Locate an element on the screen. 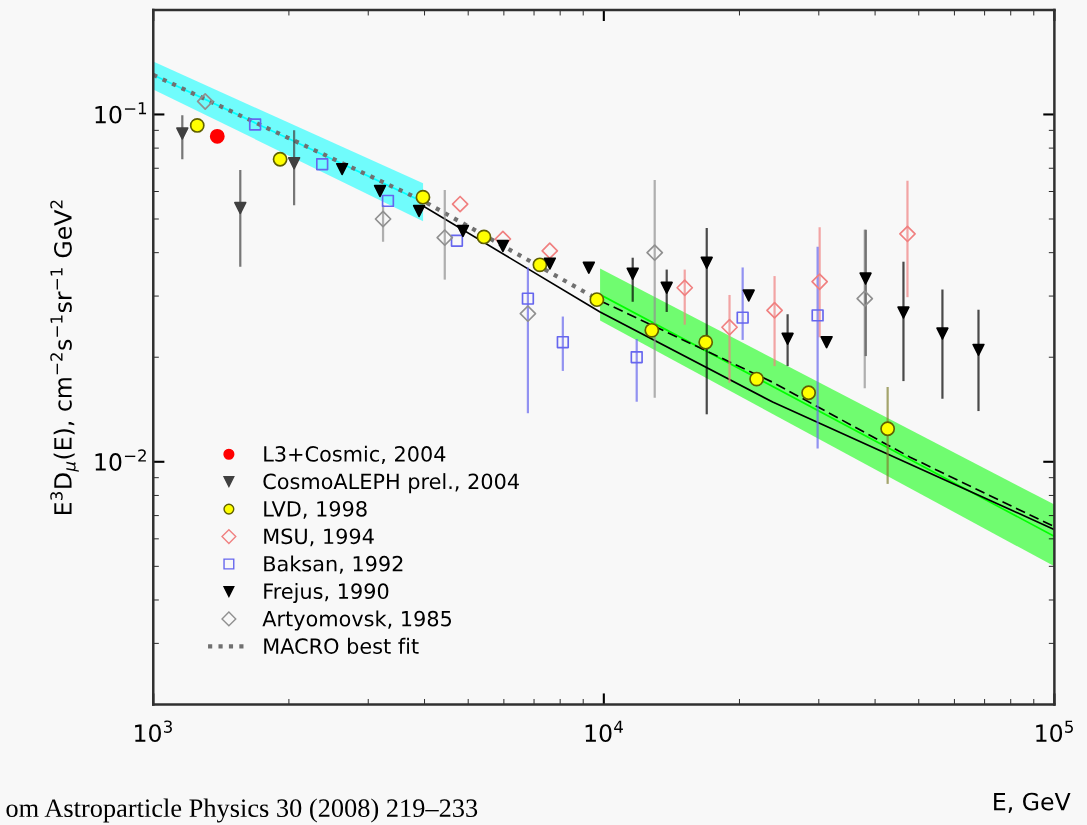  legend-label: MSU, 1994 is located at coordinates (319, 537).